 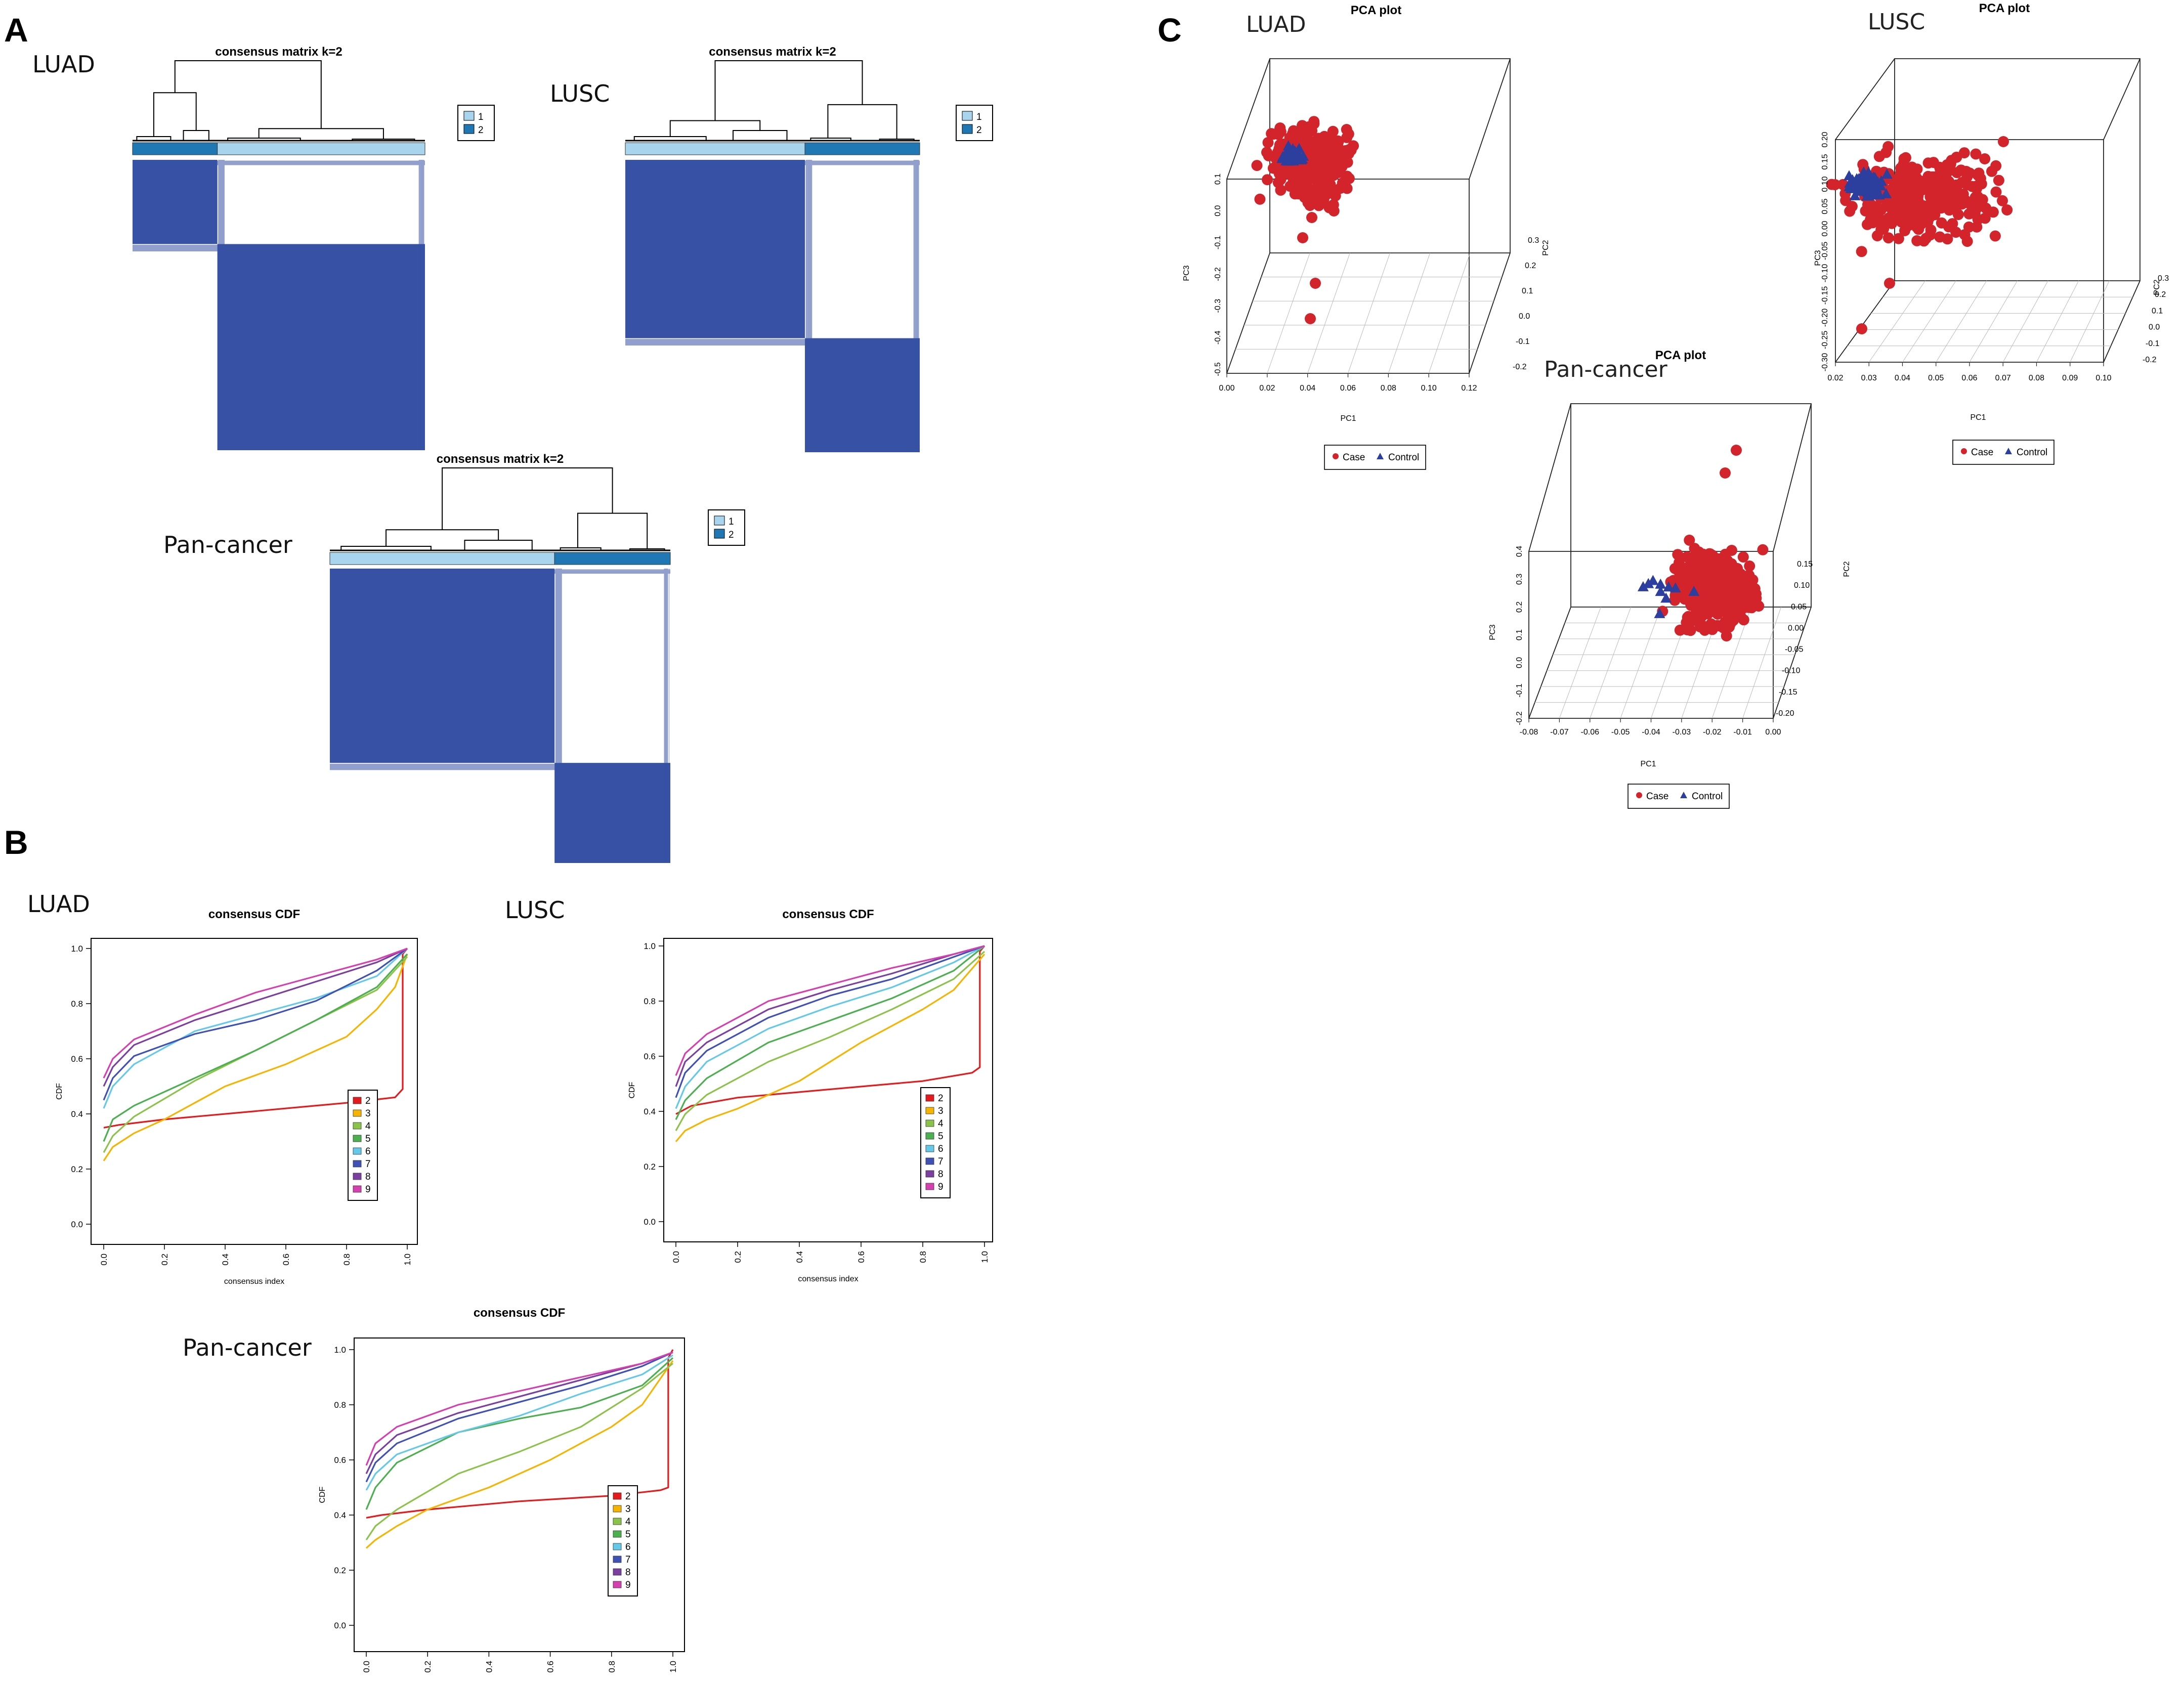 I want to click on z-tick-label: 0.0, so click(x=1218, y=210).